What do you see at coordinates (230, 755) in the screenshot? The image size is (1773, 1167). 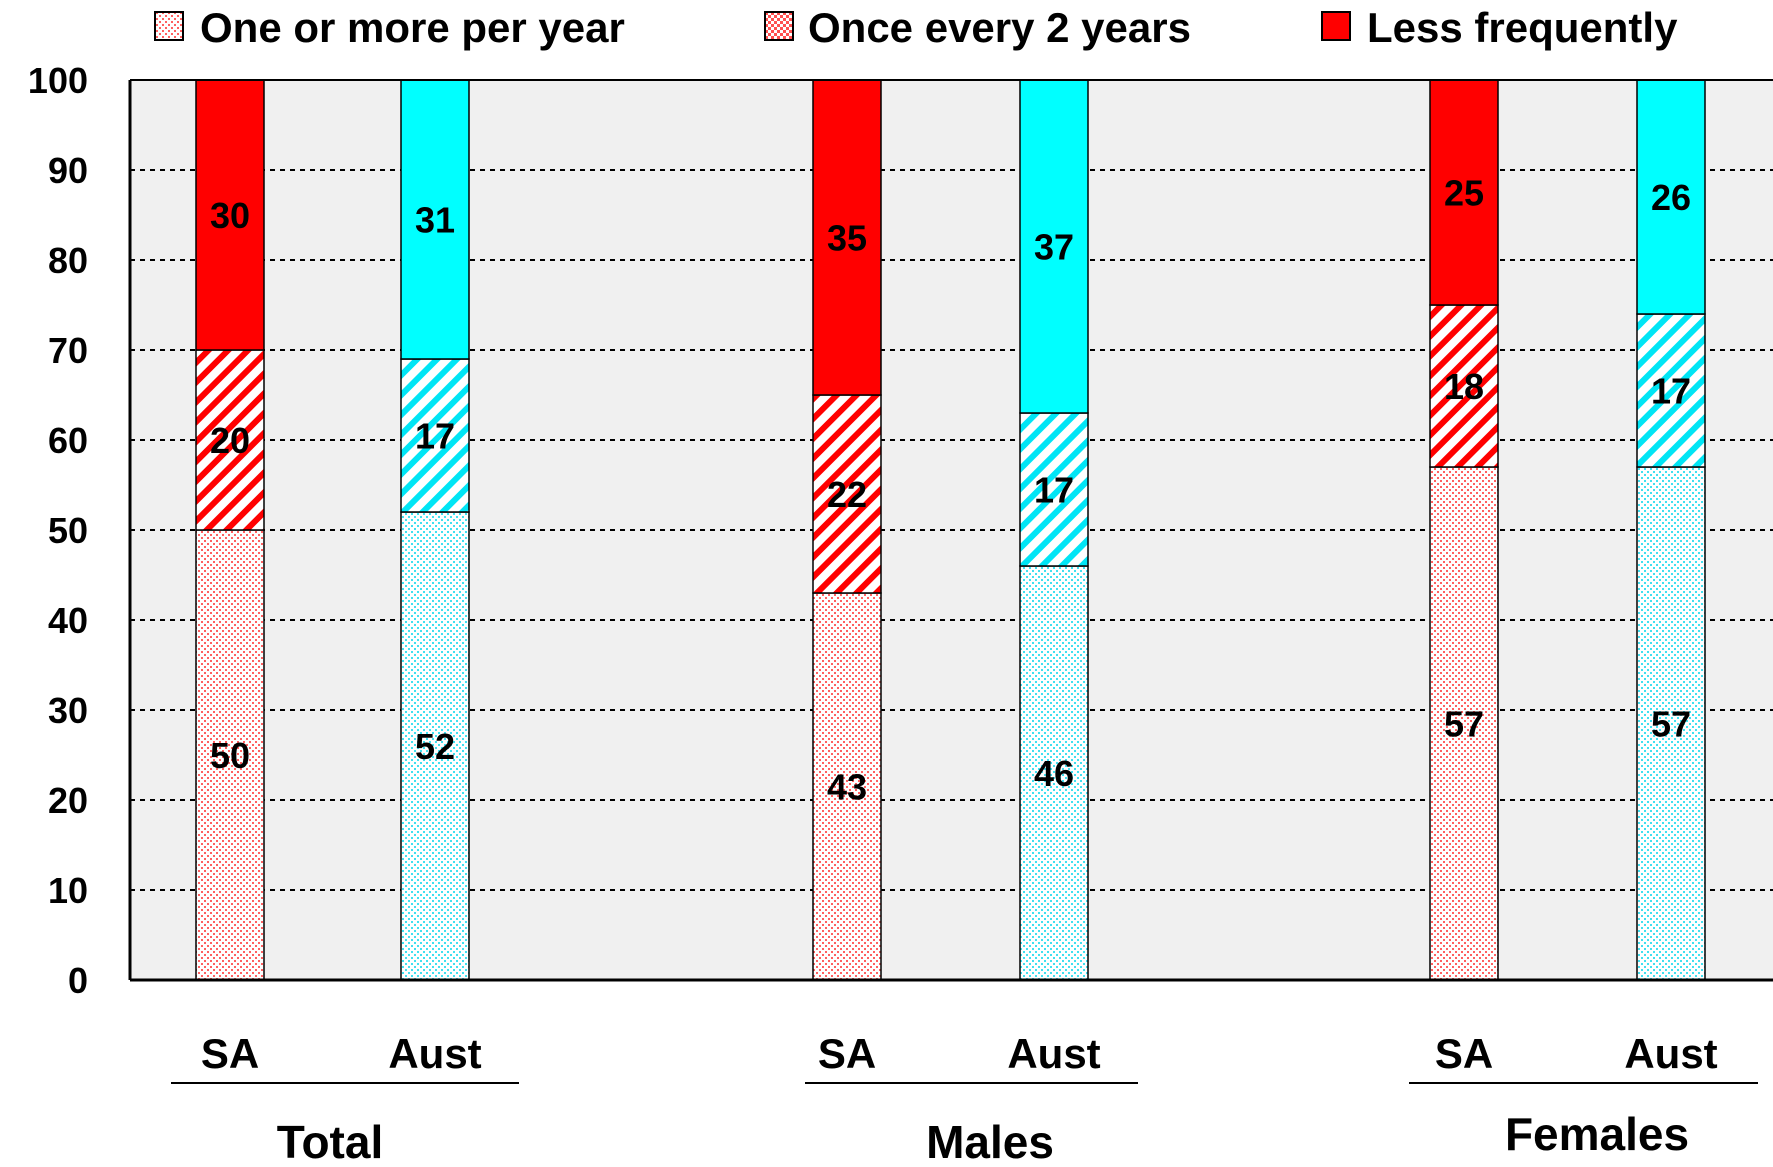 I see `data-label: 50` at bounding box center [230, 755].